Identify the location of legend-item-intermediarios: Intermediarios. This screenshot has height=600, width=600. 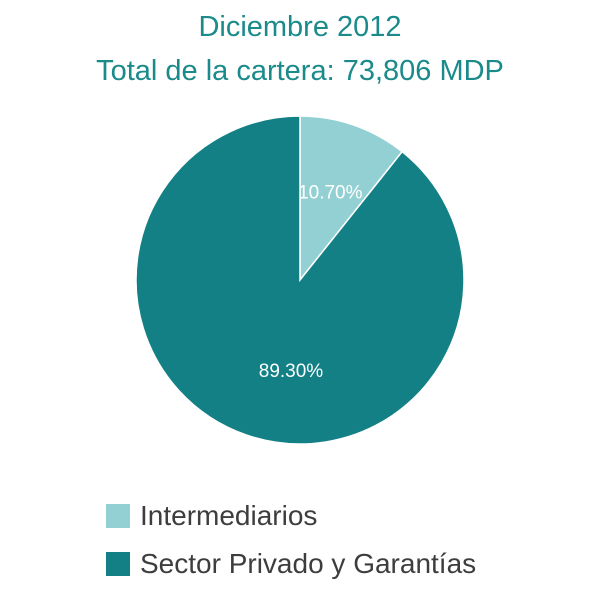
(291, 516).